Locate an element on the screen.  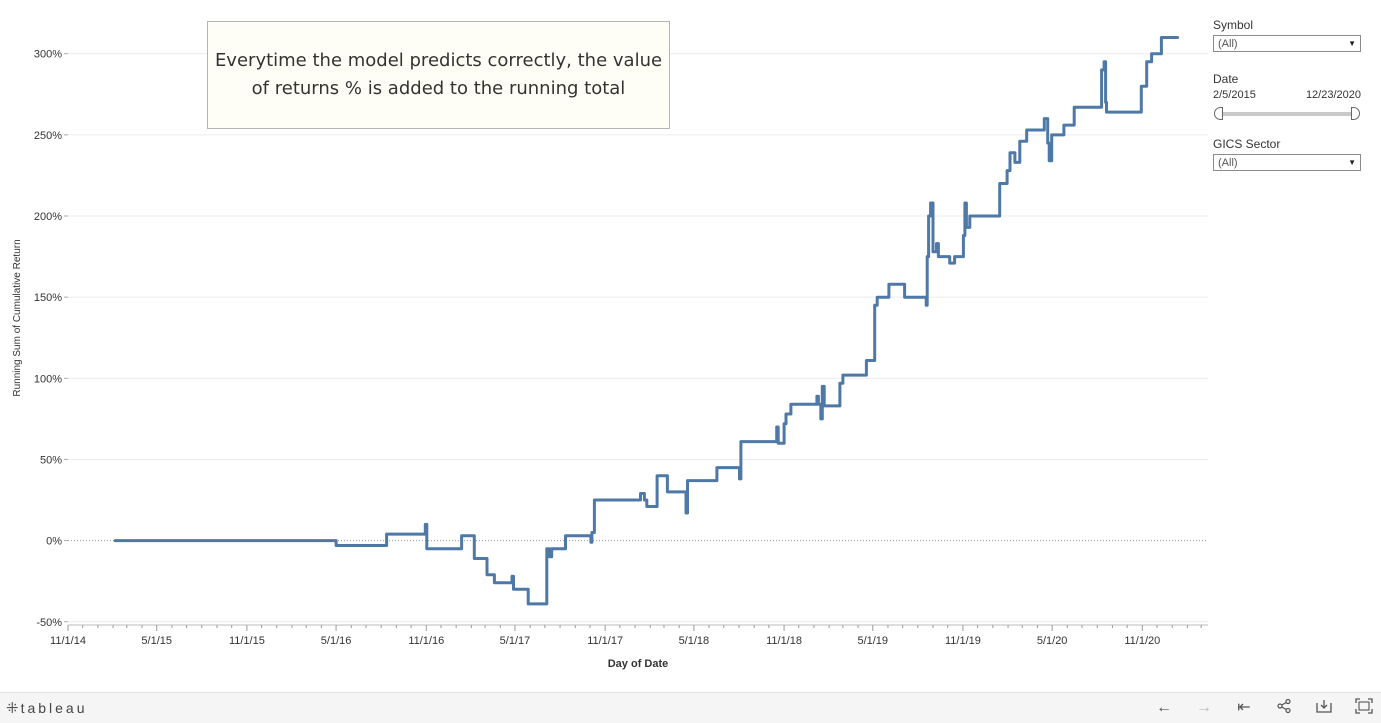
share-icon is located at coordinates (1284, 708).